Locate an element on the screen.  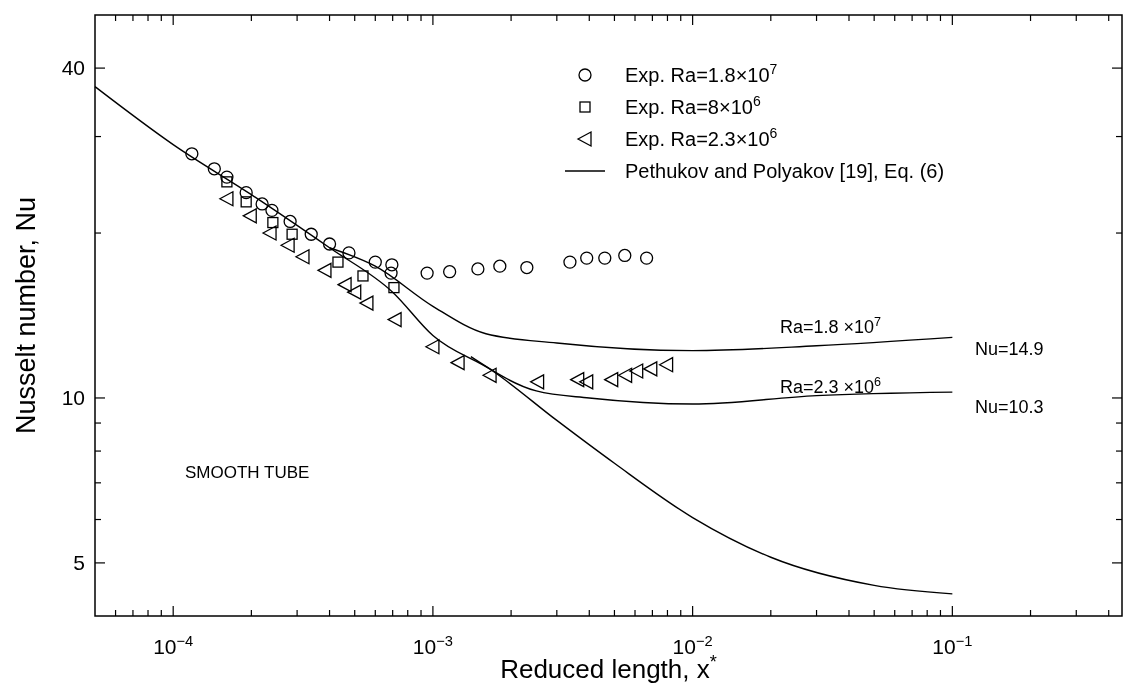
annotation: Ra=1.8 ×10$^{7}$ is located at coordinates (831, 326).